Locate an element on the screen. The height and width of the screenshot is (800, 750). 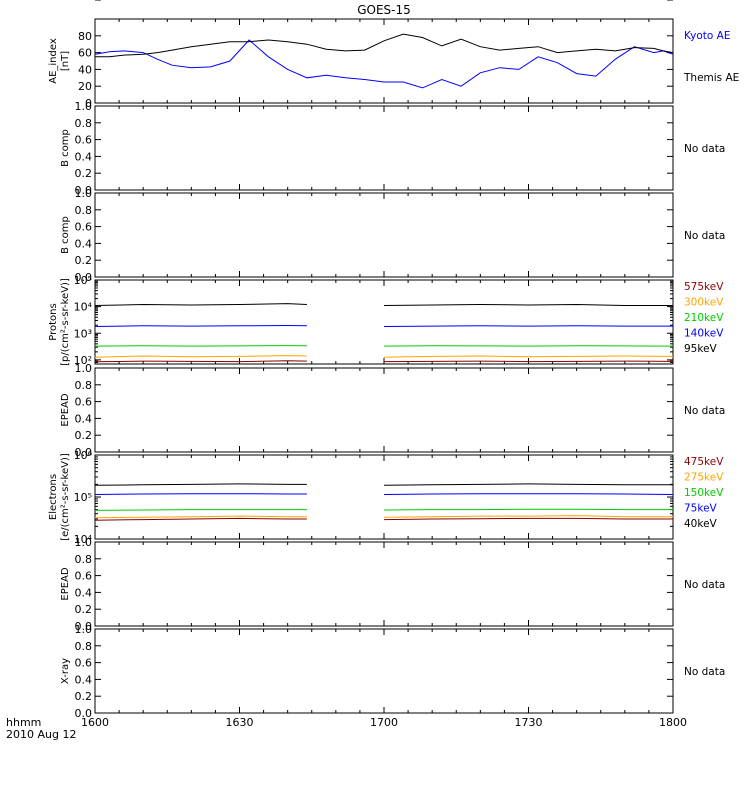
legend-210kev: 210keV is located at coordinates (704, 318).